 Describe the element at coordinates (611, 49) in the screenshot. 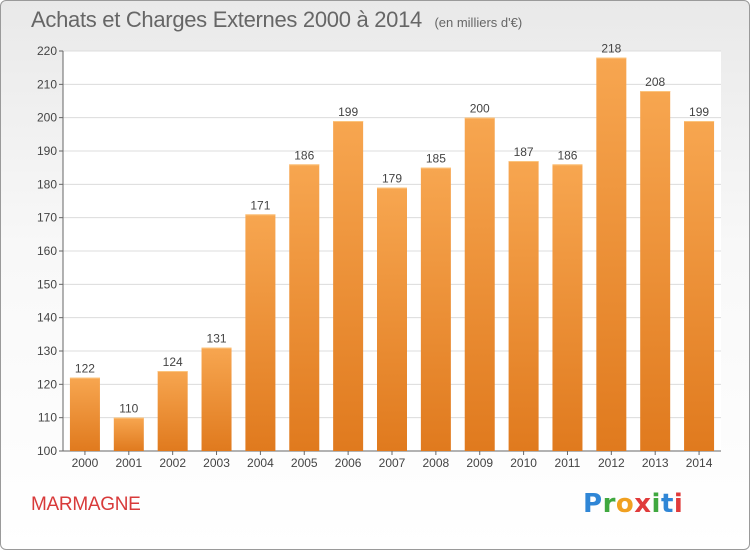

I see `bar-value-label: 218` at that location.